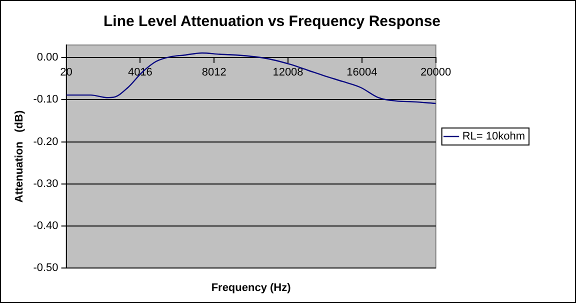  I want to click on x-axis-title: Frequency (Hz), so click(251, 288).